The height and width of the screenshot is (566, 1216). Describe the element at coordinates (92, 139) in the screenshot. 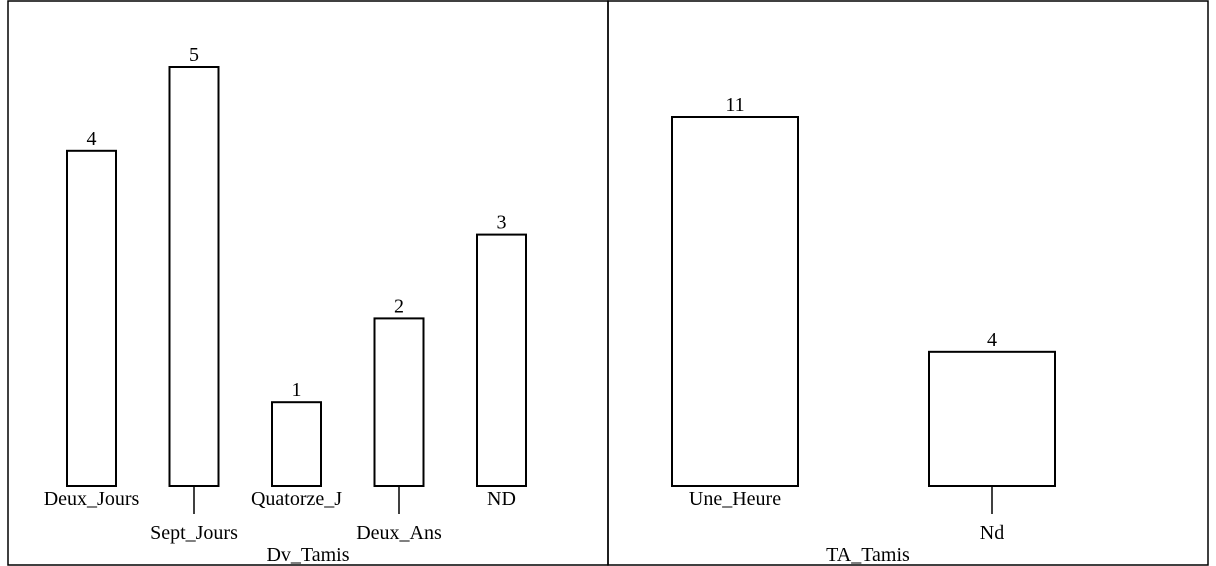

I see `value-label-deux-jours: 4` at that location.